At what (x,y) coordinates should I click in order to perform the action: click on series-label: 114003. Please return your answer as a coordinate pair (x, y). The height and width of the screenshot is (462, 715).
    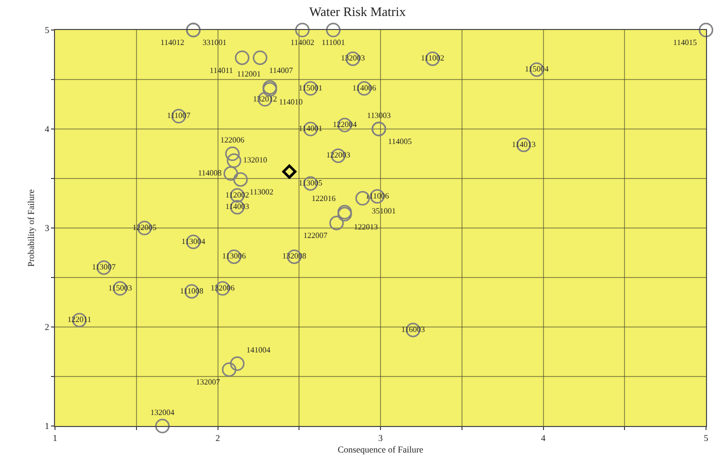
    Looking at the image, I should click on (237, 207).